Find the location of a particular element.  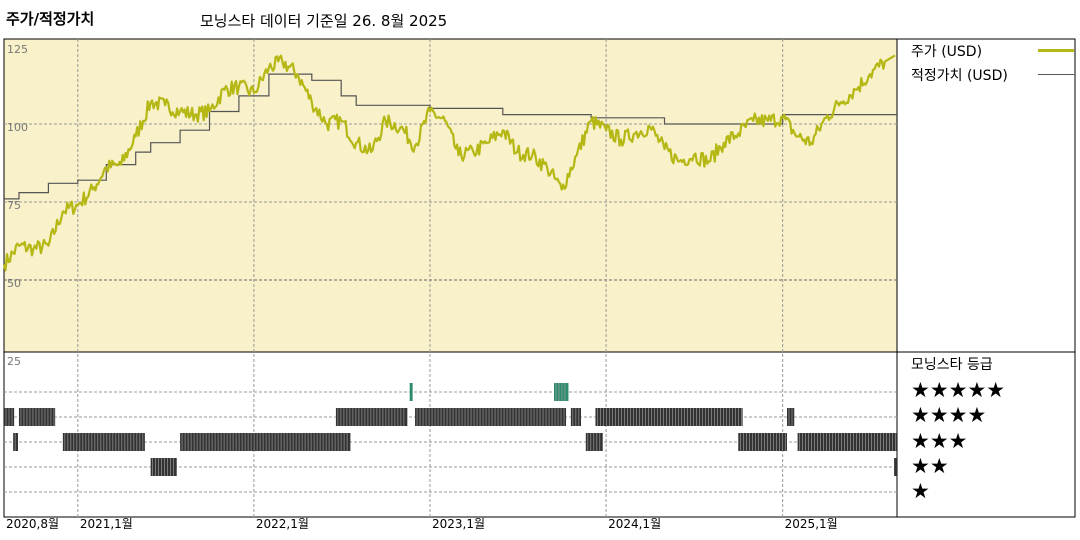

rating-panel-title: 모닝스타 등급 is located at coordinates (952, 365).